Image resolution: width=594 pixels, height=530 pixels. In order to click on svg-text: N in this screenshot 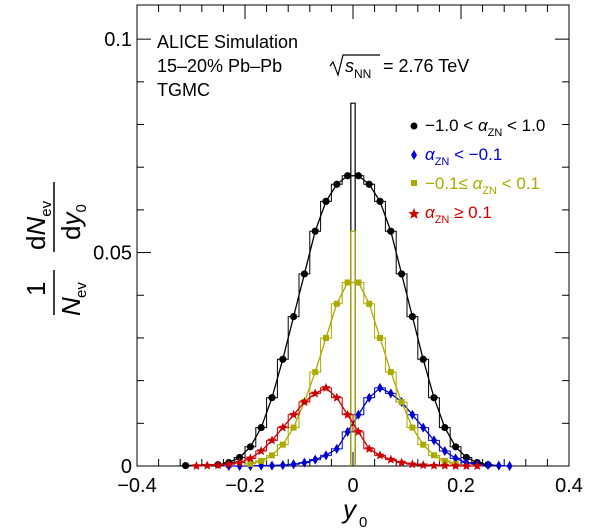, I will do `click(71, 306)`.